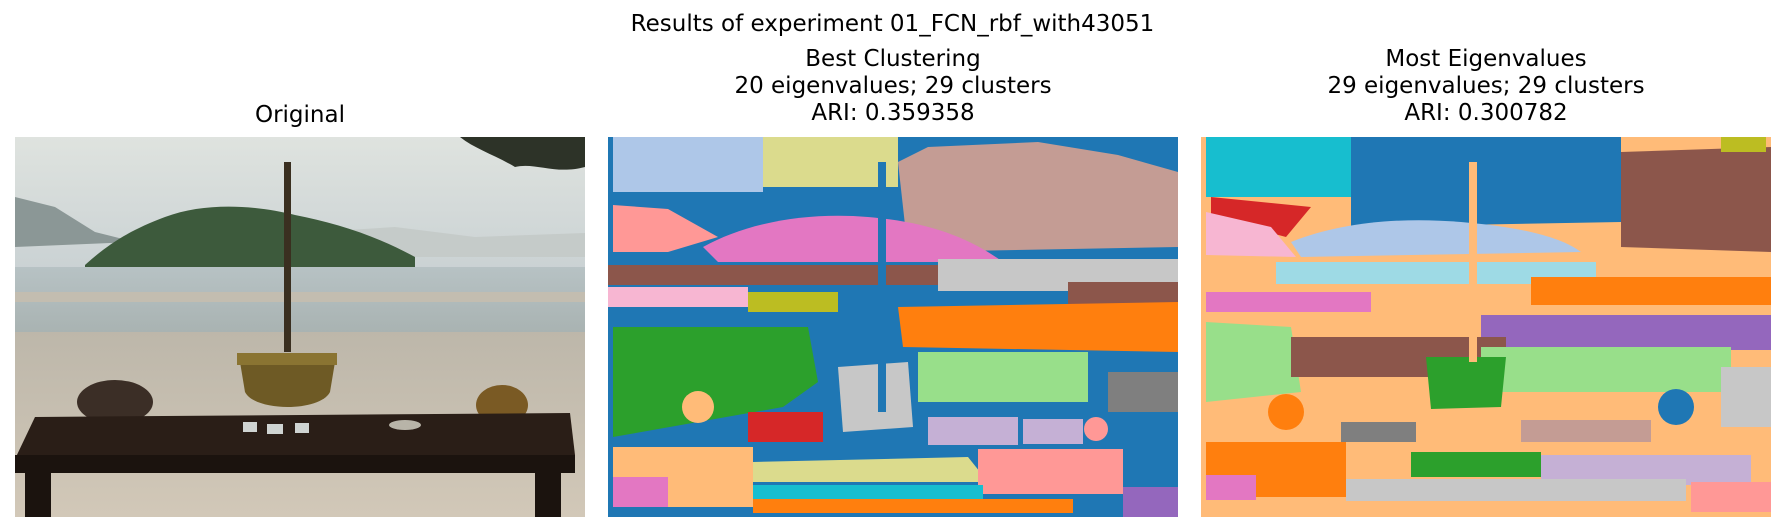  I want to click on segment-lightblue, so click(1436, 238).